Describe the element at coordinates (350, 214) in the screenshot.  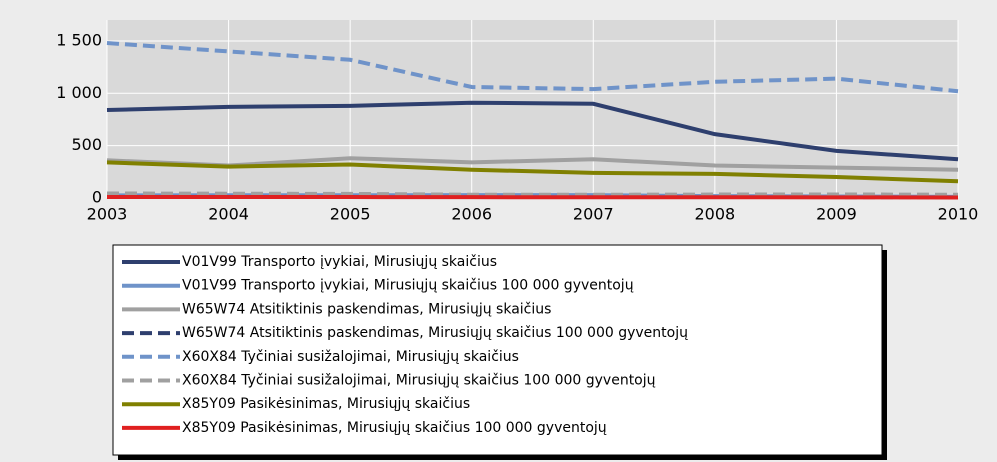
I see `x-tick-label: 2005` at that location.